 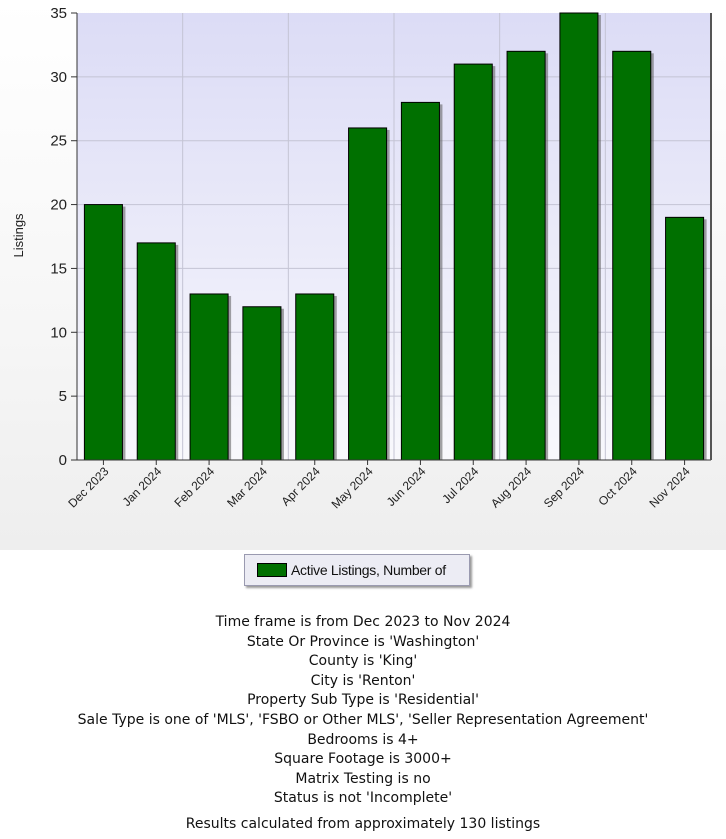 I want to click on y-tick-label: 35, so click(x=58, y=13).